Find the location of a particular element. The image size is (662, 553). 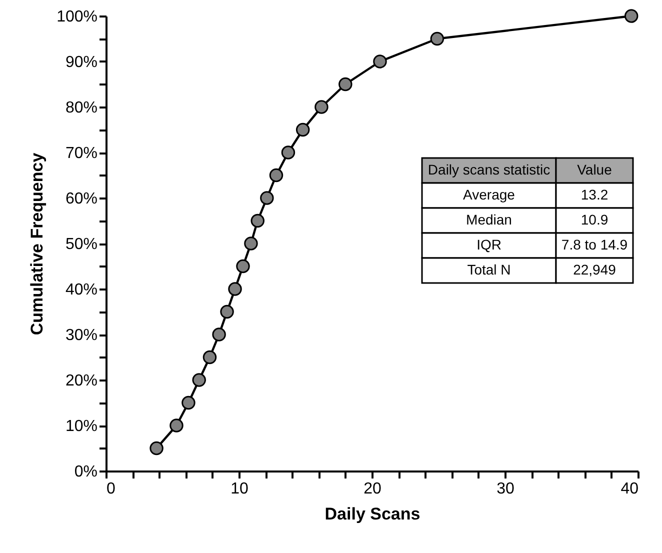

y-tick-label: 0% is located at coordinates (86, 472).